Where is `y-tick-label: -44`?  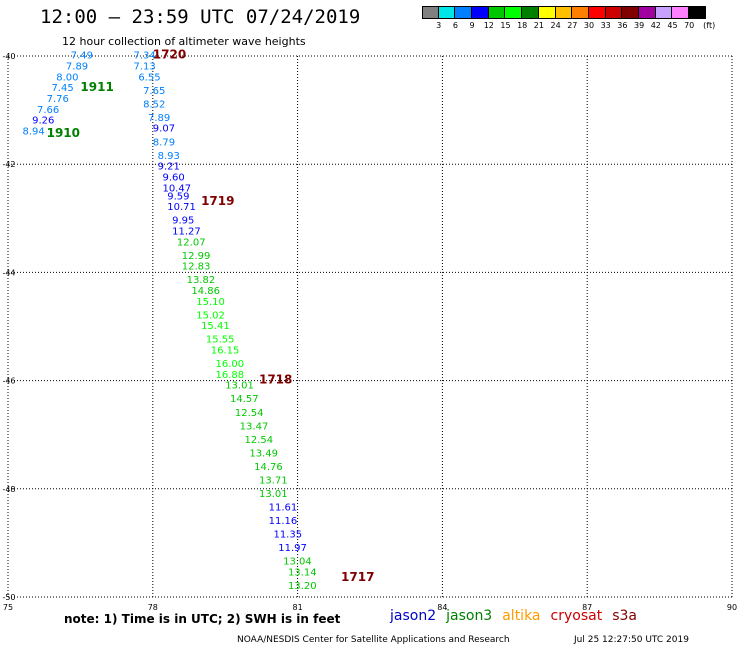 y-tick-label: -44 is located at coordinates (8, 272).